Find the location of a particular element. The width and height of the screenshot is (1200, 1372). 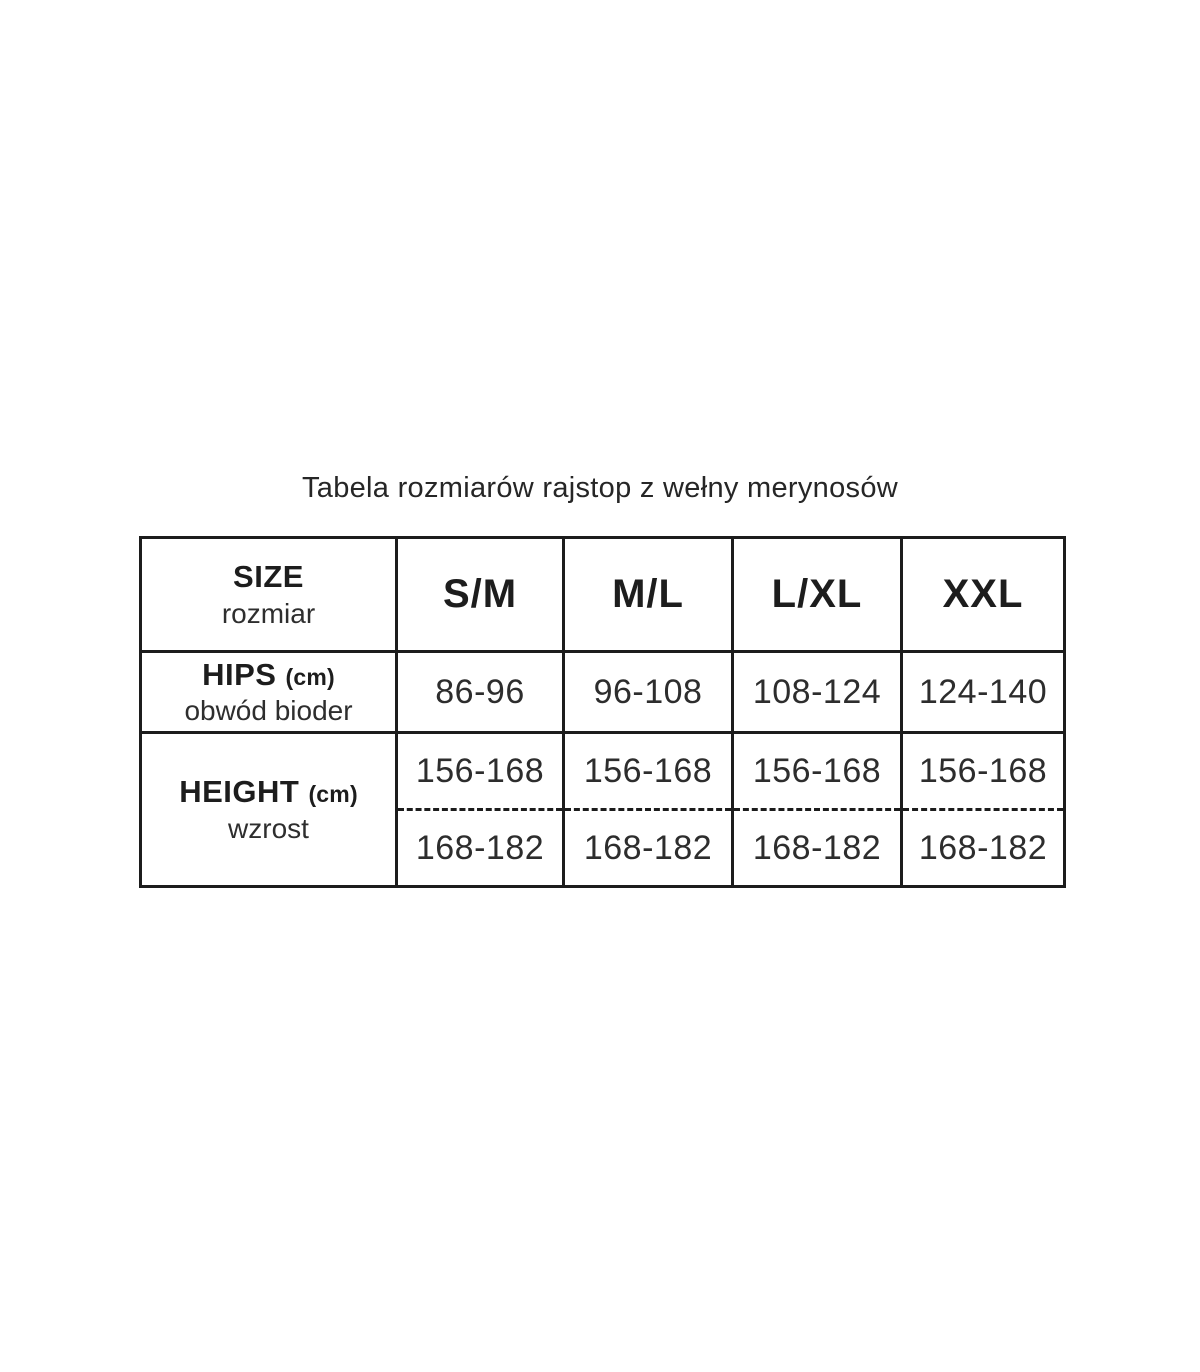

height-row-lower: 168-182 168-182 168-182 168-182 is located at coordinates (603, 848).